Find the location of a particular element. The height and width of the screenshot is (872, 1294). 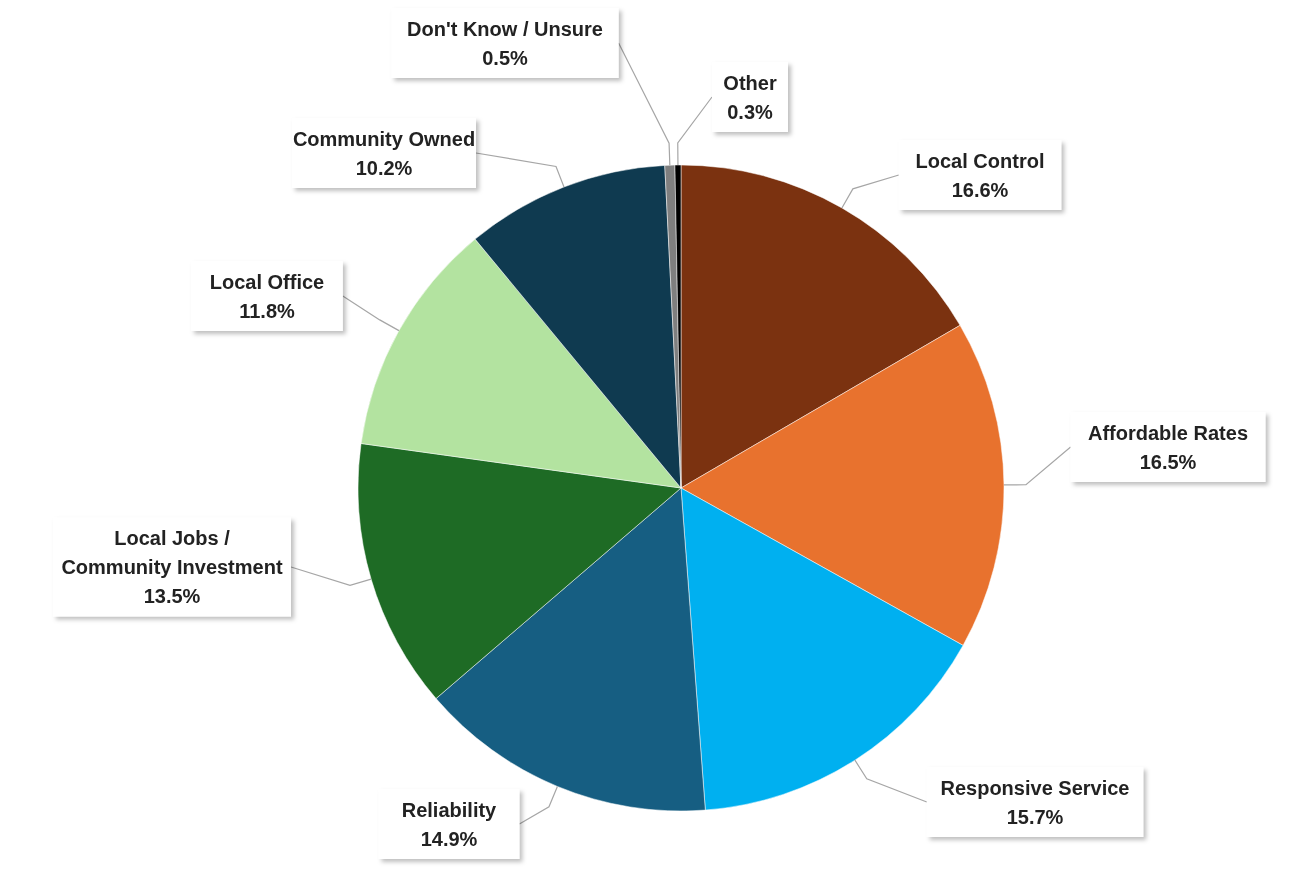

slice-label: Reliability is located at coordinates (449, 809).